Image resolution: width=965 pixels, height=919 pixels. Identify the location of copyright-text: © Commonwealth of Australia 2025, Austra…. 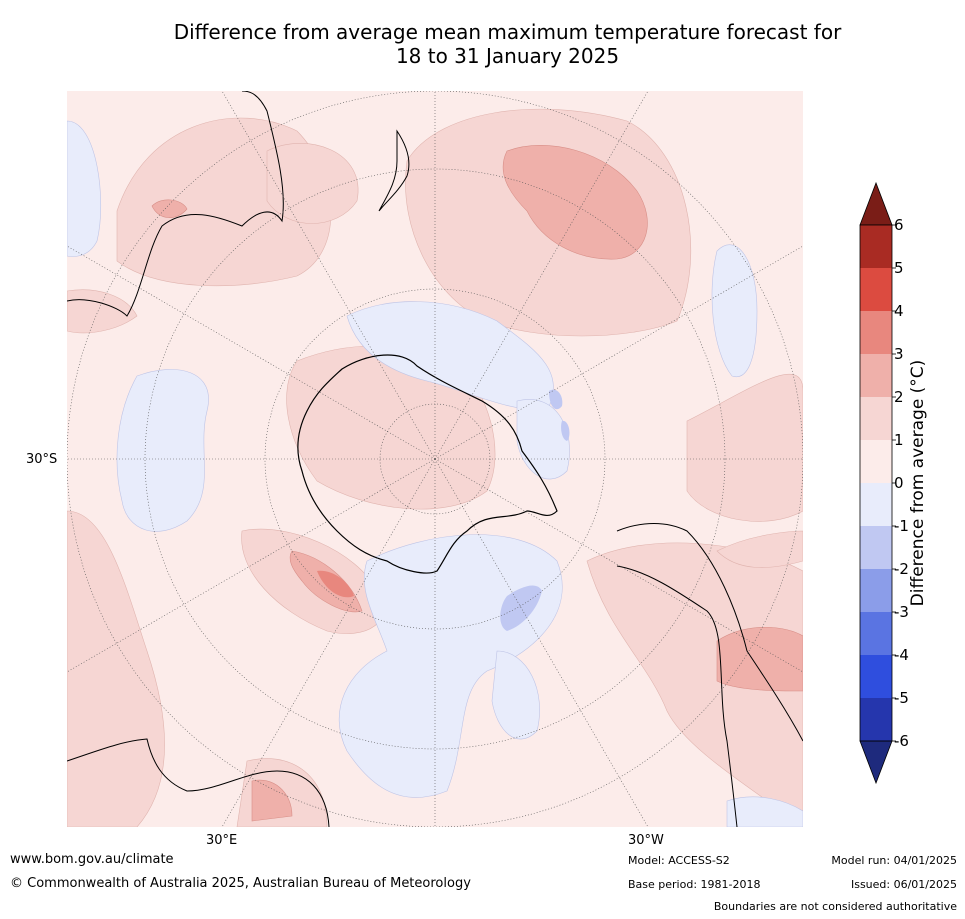
(240, 883).